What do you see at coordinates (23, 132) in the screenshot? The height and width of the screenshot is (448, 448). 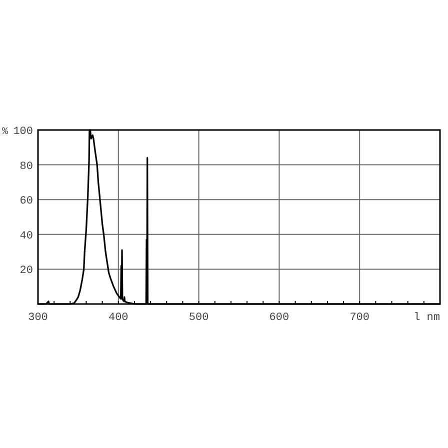 I see `y-tick-label: 100` at bounding box center [23, 132].